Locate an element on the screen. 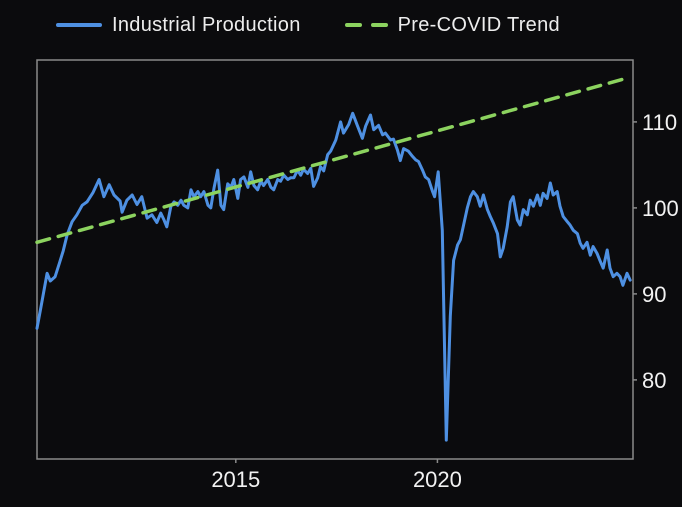  x-tick-label: 2015 is located at coordinates (235, 479).